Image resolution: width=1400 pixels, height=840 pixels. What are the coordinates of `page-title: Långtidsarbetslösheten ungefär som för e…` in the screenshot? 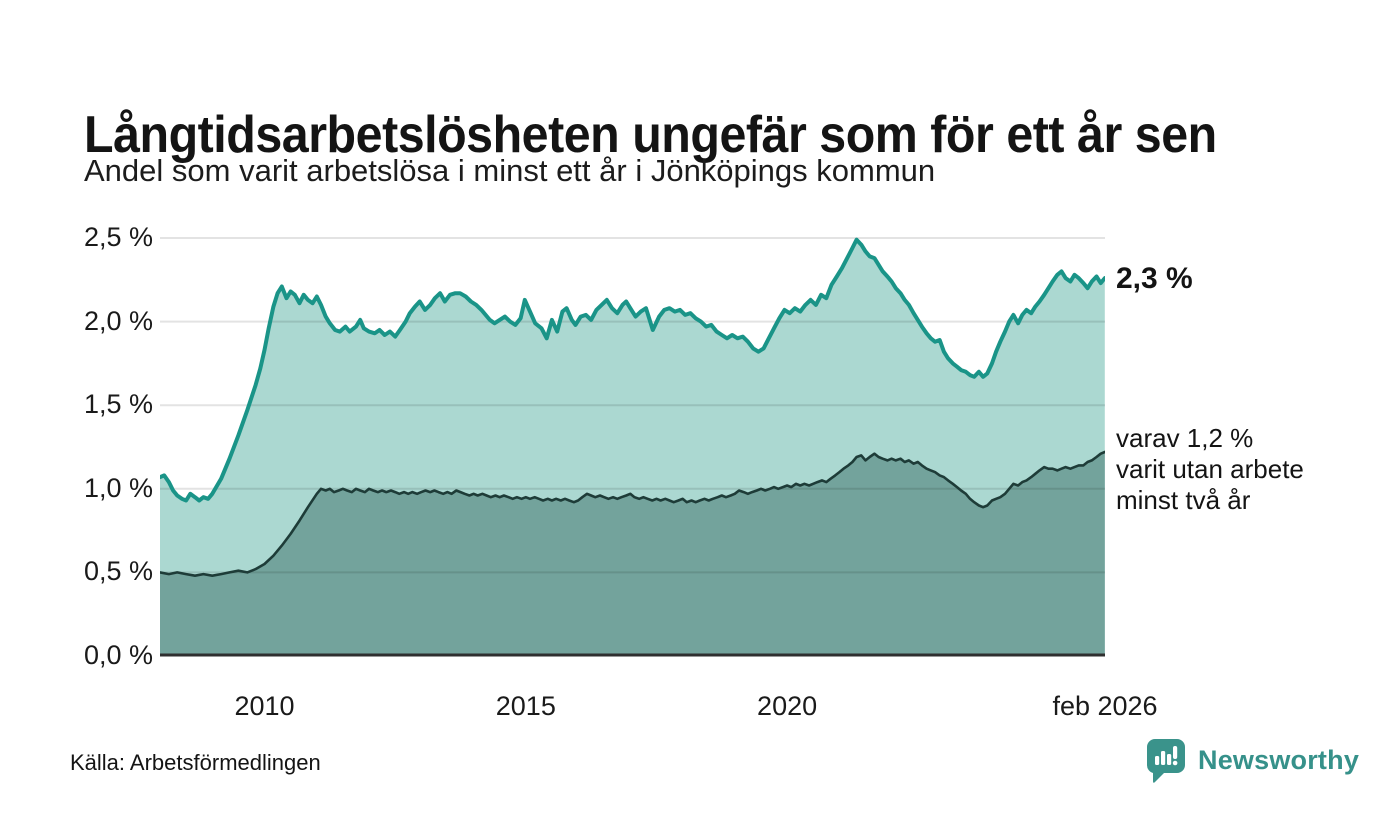 It's located at (650, 134).